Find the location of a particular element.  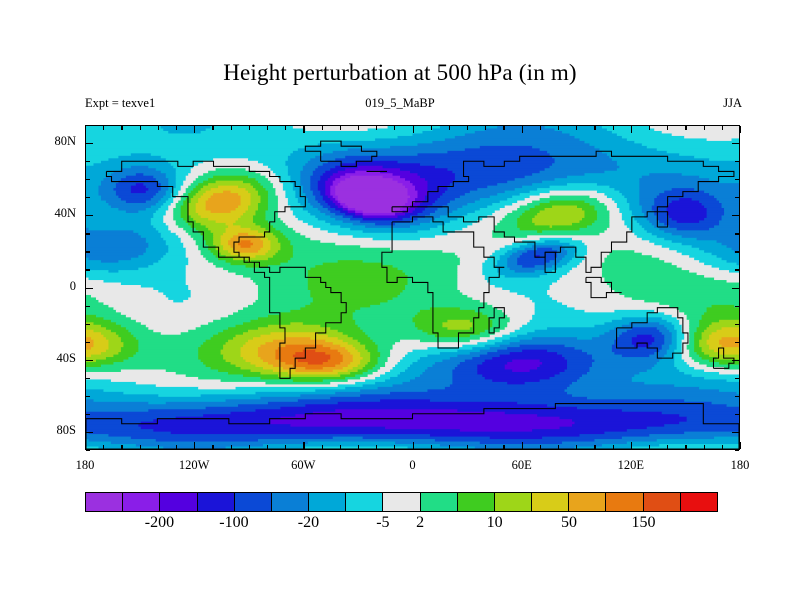

colorbar-tick-label: 10 is located at coordinates (494, 522).